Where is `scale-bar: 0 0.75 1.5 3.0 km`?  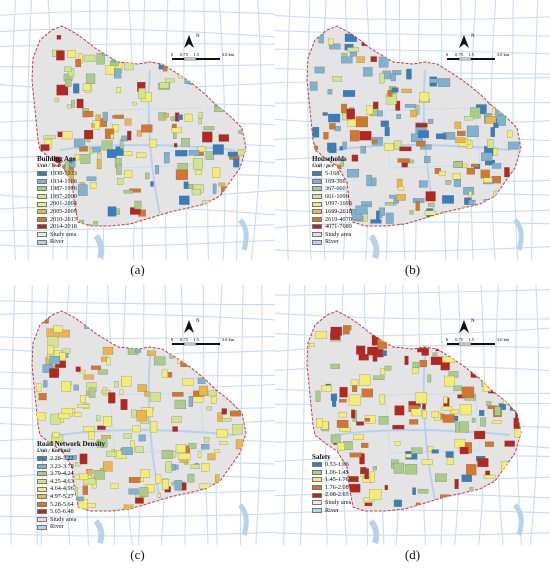
scale-bar: 0 0.75 1.5 3.0 km is located at coordinates (497, 57).